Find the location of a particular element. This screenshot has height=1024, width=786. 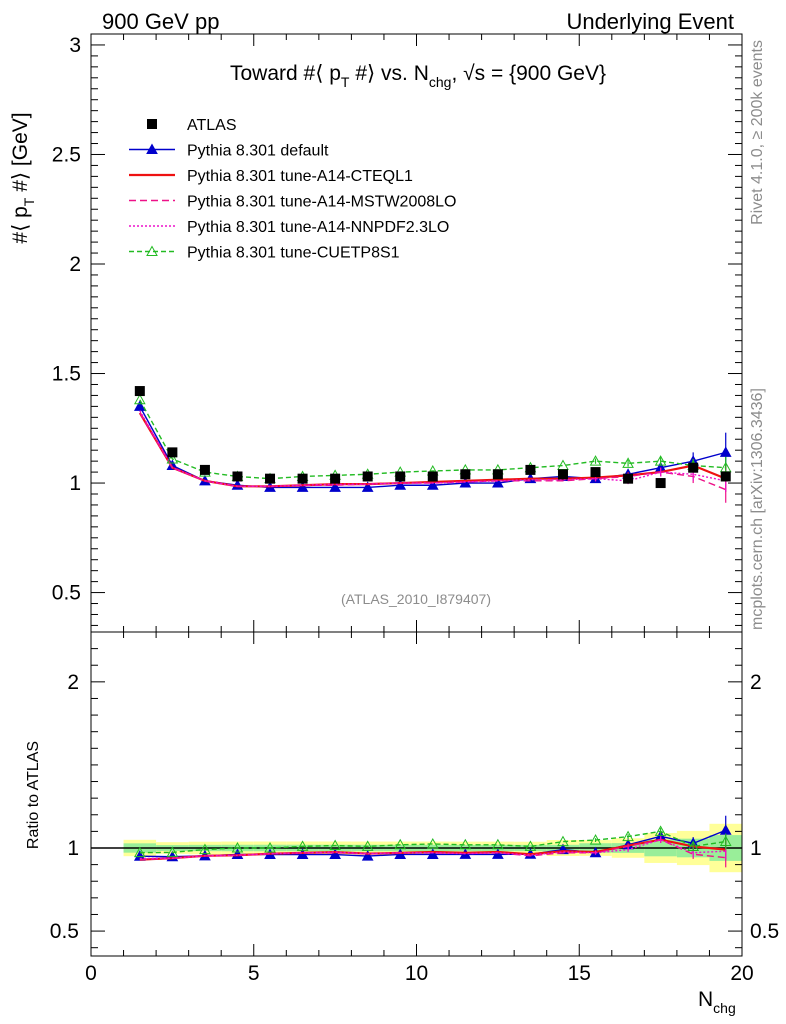

x-axis-label: Nchg is located at coordinates (717, 1002).